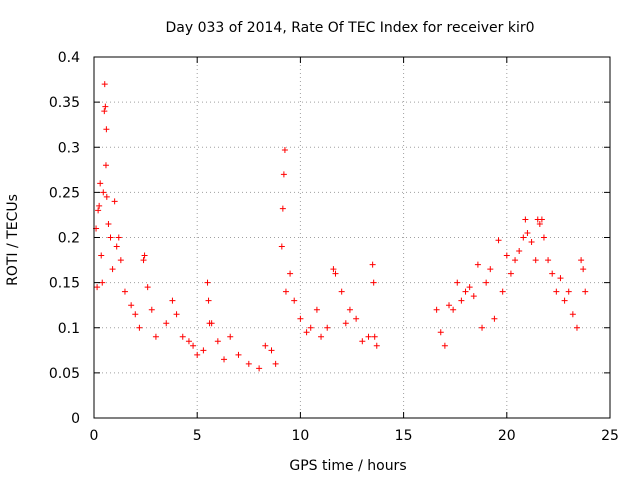 The image size is (640, 480). What do you see at coordinates (13, 240) in the screenshot?
I see `y-axis-label: ROTI / TECUs` at bounding box center [13, 240].